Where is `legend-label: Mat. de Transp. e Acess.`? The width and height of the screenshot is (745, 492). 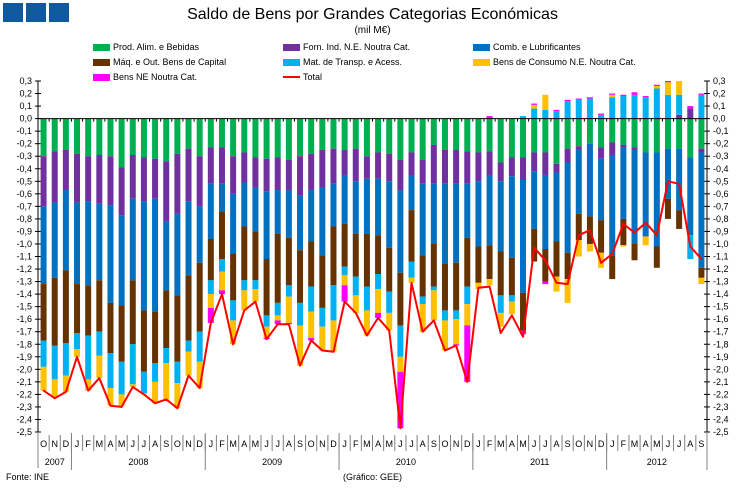
legend-label: Mat. de Transp. e Acess. is located at coordinates (353, 62).